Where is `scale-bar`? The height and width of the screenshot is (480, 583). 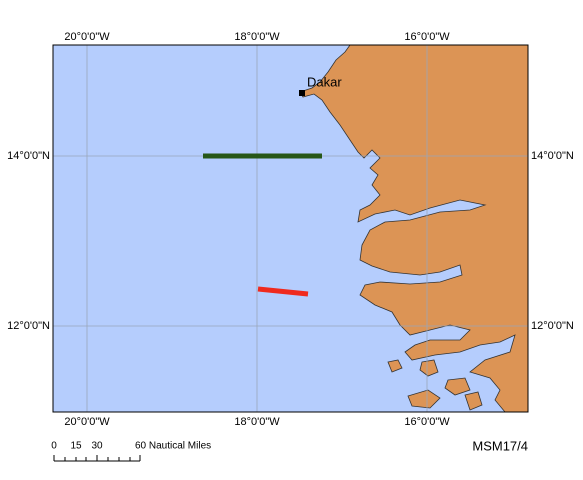
scale-bar is located at coordinates (97, 458).